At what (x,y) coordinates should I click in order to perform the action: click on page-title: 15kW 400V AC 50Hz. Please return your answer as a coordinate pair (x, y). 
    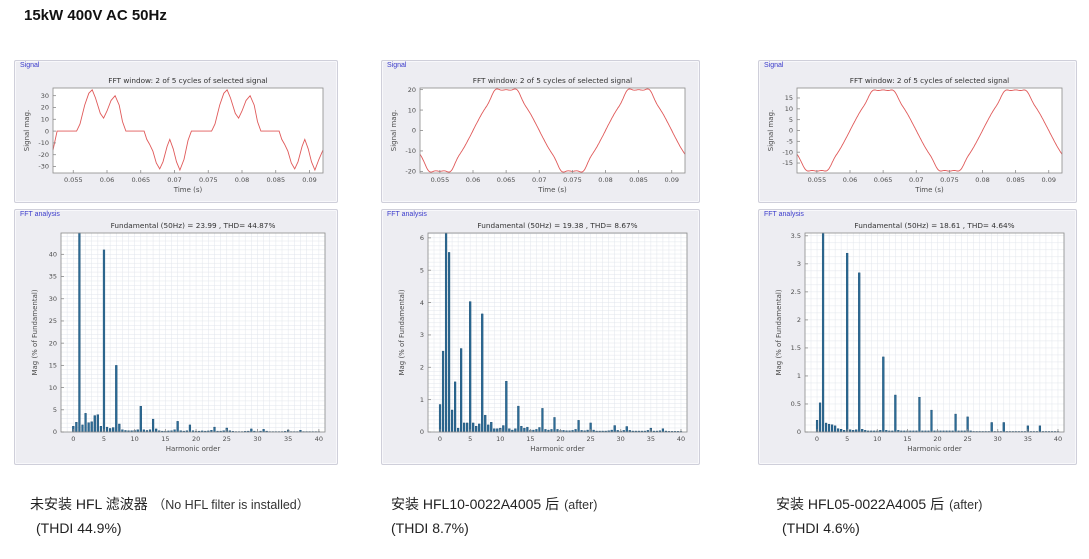
    Looking at the image, I should click on (95, 15).